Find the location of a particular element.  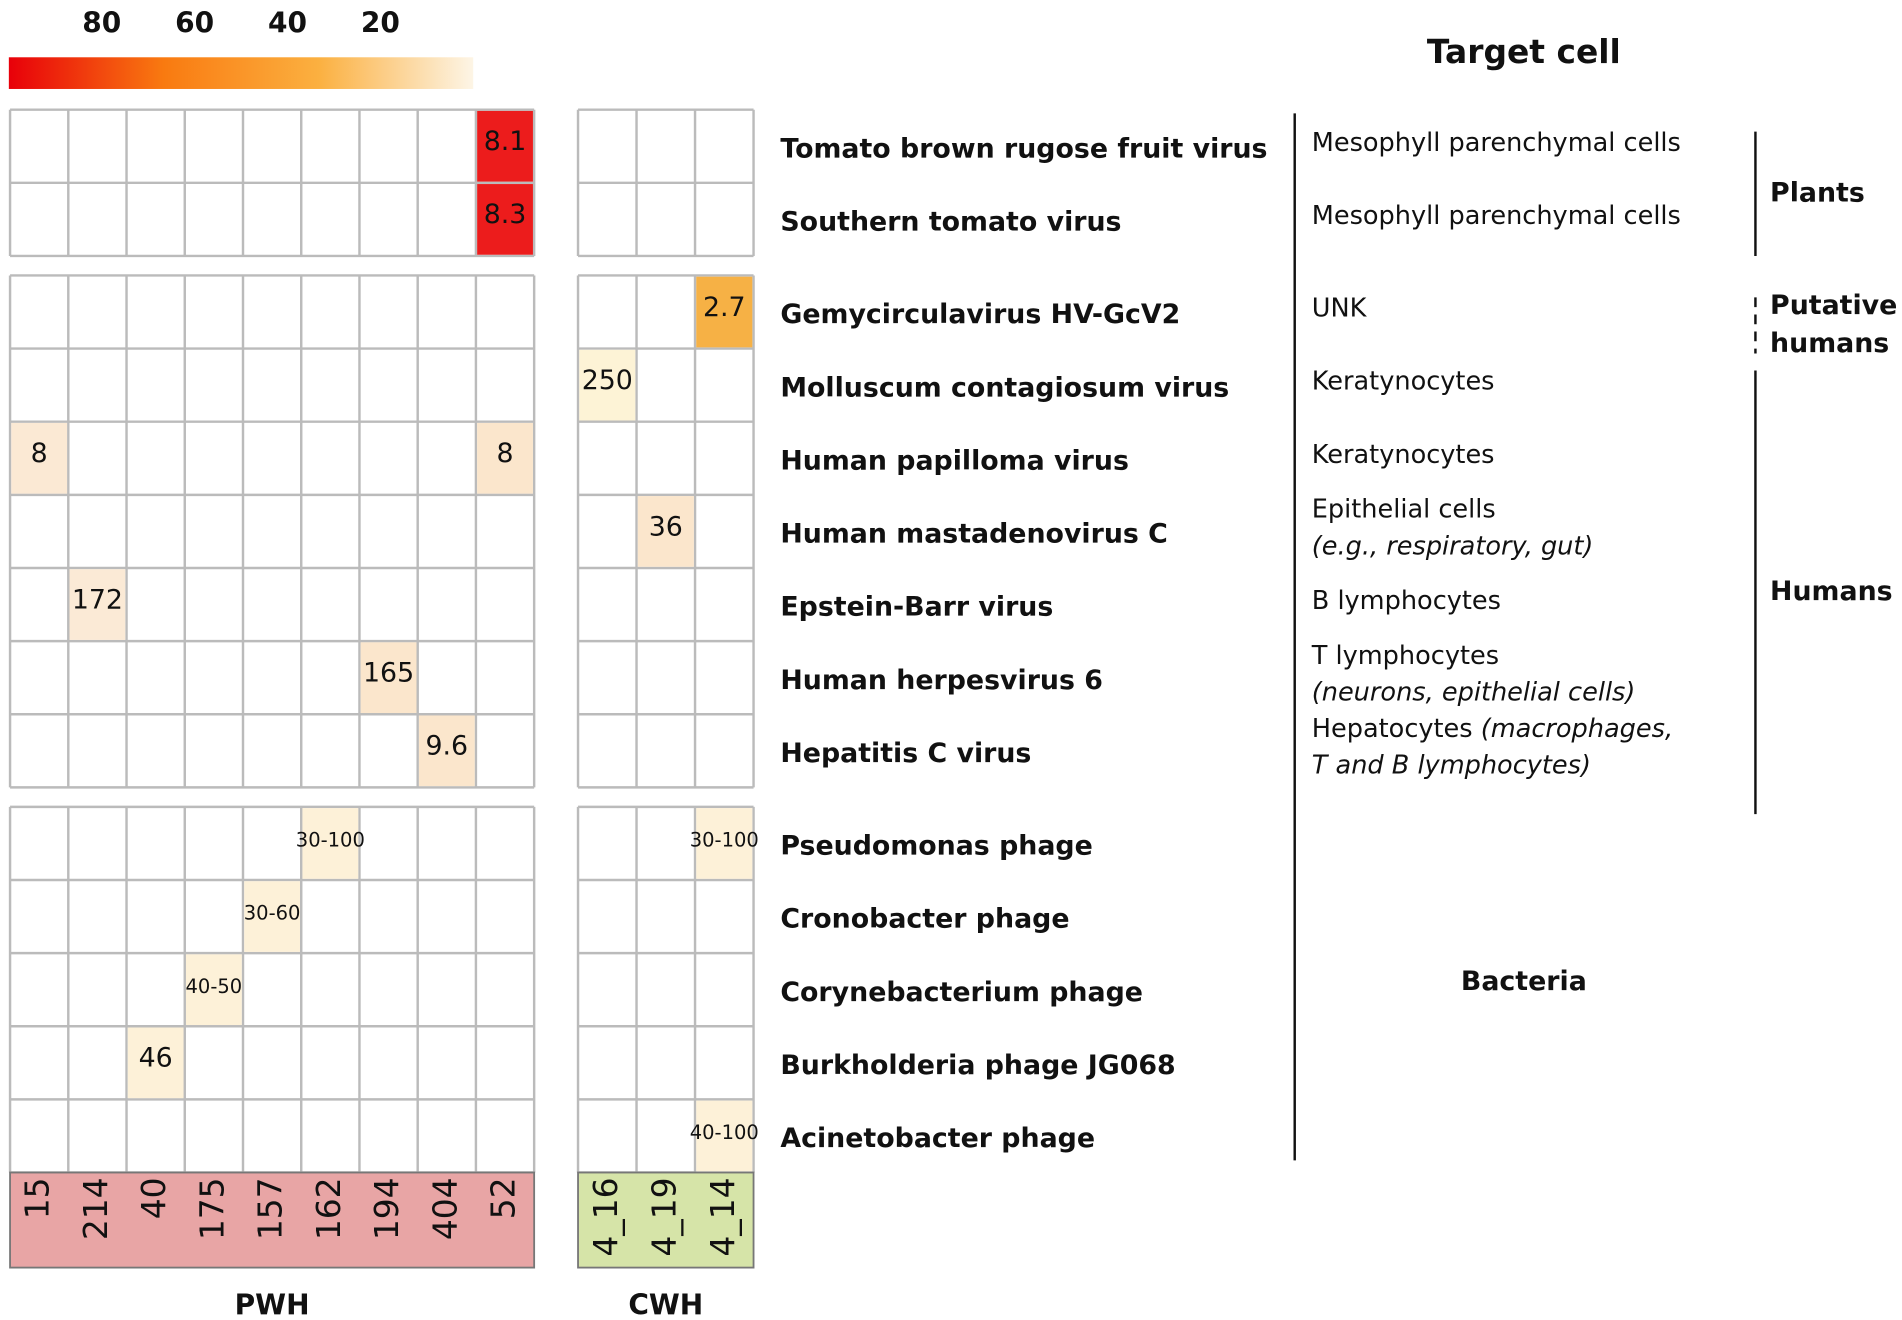

target-text: (macrophages, is located at coordinates (1577, 729).